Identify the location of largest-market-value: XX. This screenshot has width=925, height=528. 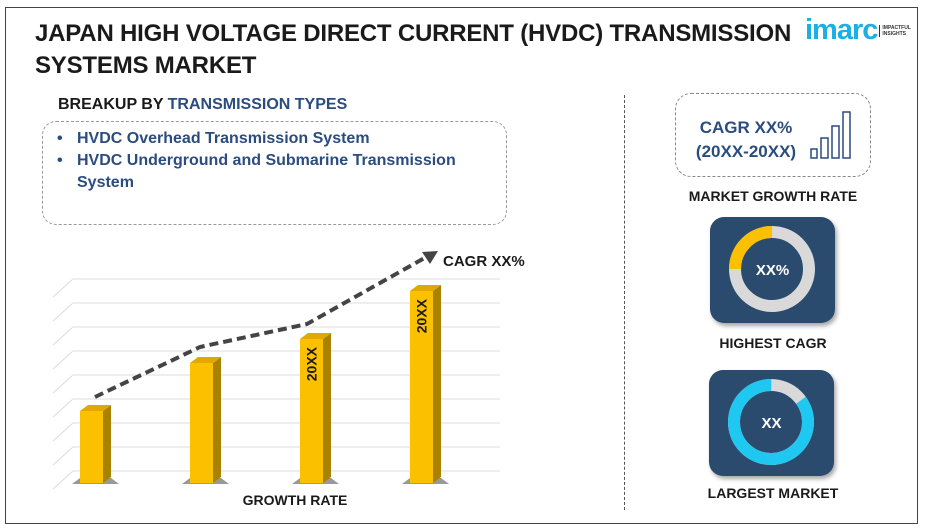
(771, 423).